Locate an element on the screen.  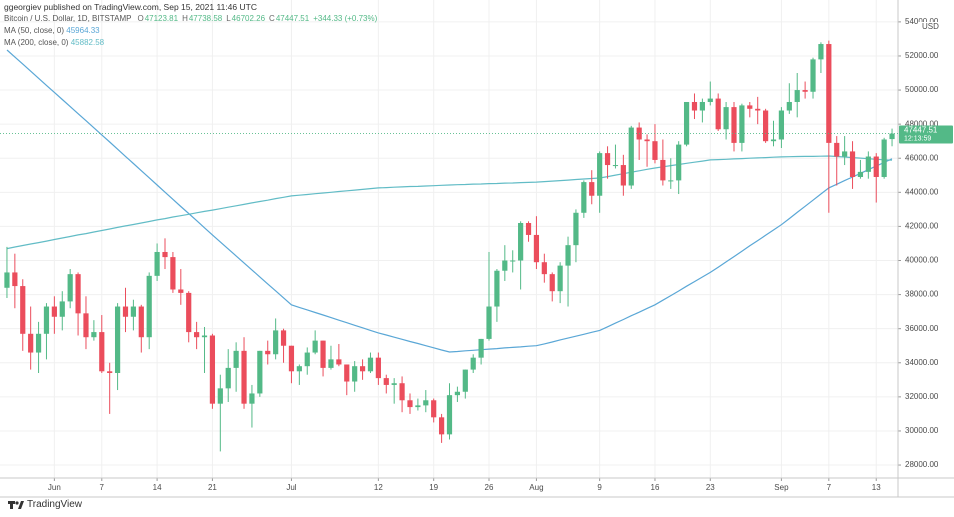
ohlc-label: H is located at coordinates (185, 18).